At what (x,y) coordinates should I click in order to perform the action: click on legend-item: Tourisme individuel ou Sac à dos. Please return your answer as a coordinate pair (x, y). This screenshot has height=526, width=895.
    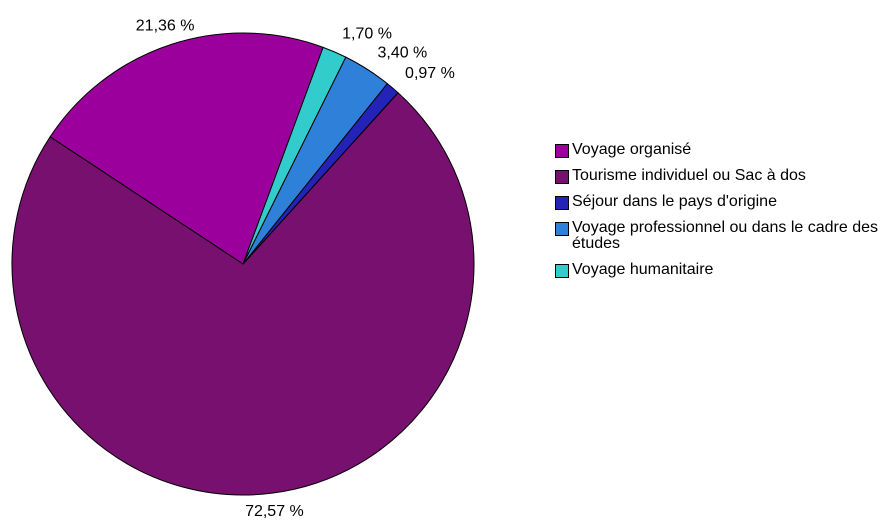
    Looking at the image, I should click on (722, 176).